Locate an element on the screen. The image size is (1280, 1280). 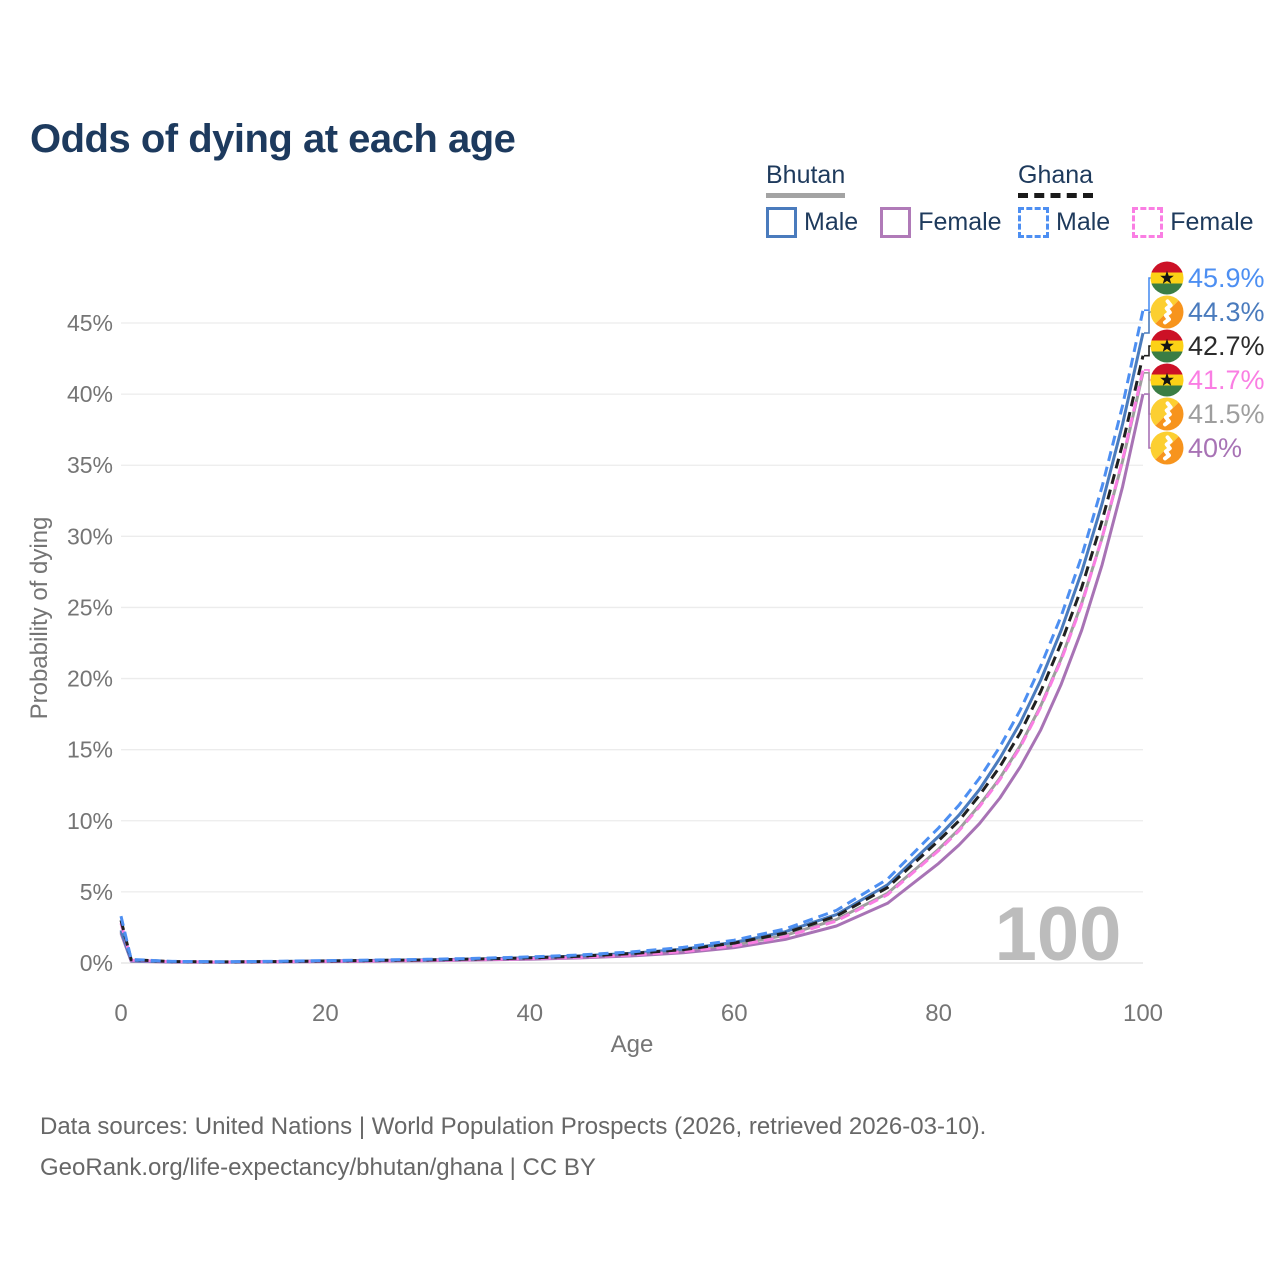
end-label-connector-bhutan-male is located at coordinates (1148, 322).